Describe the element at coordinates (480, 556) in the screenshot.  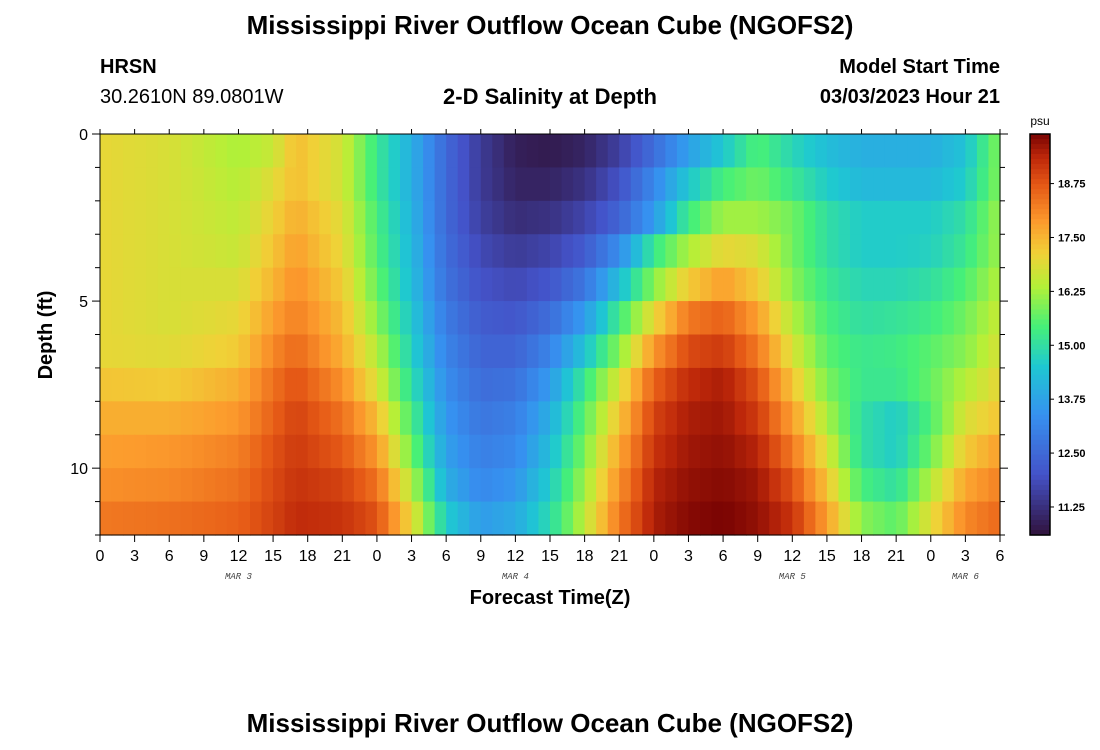
I see `x-tick-label: 9` at that location.